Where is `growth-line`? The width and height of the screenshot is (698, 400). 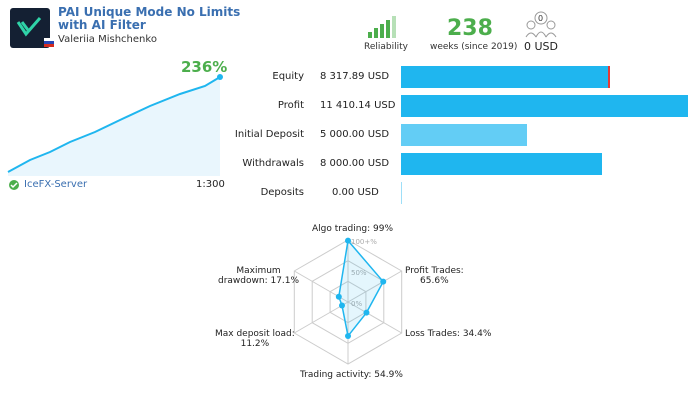
growth-line is located at coordinates (114, 124).